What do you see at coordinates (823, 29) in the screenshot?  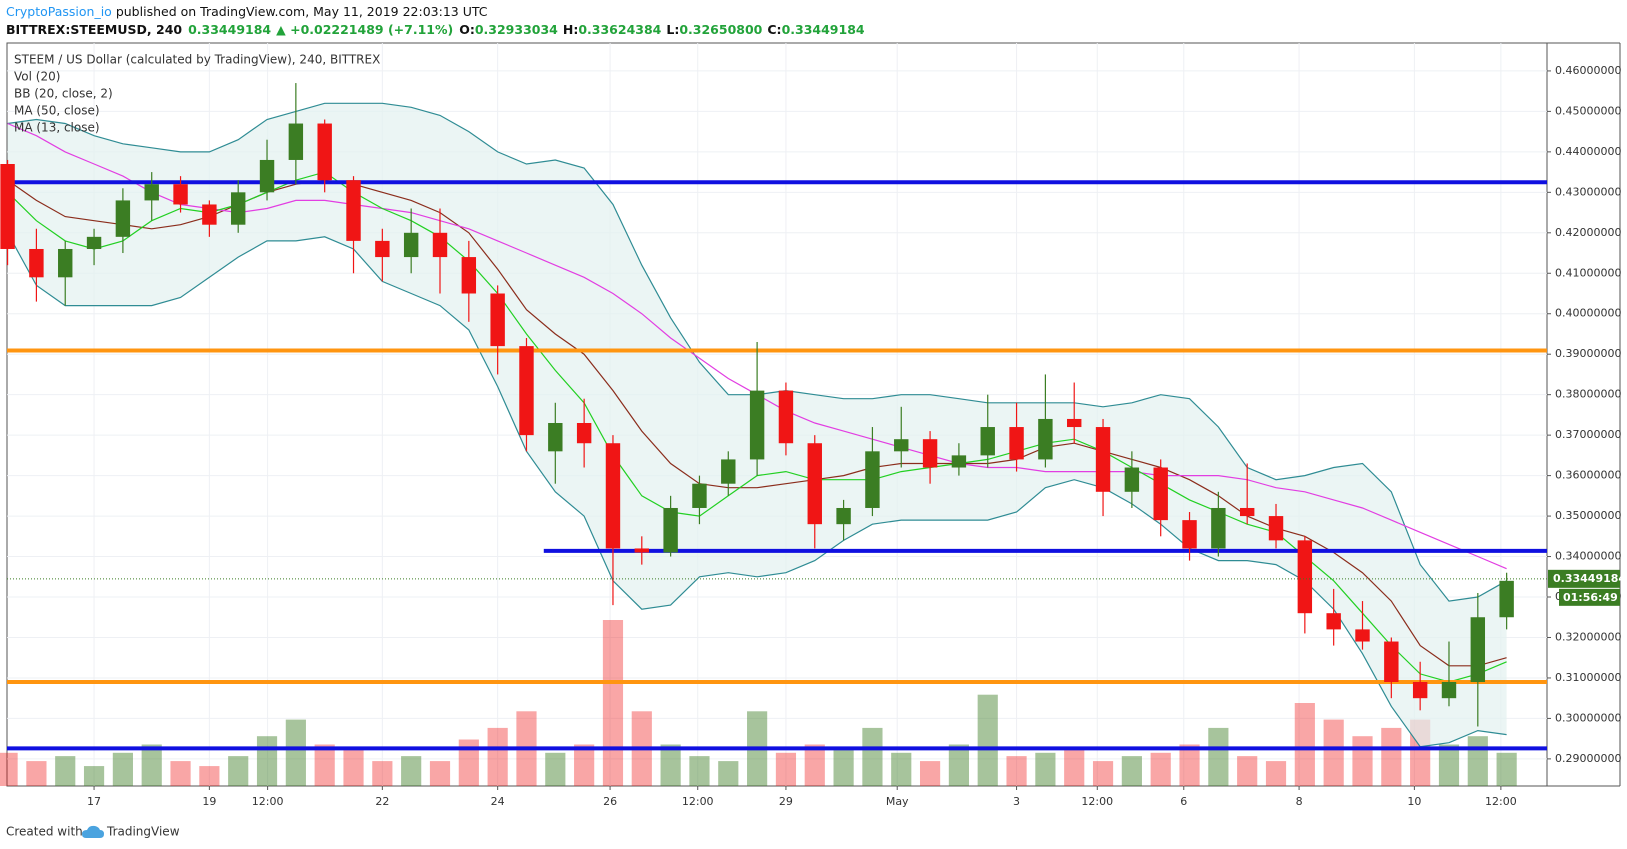 I see `c: 0.33449184` at bounding box center [823, 29].